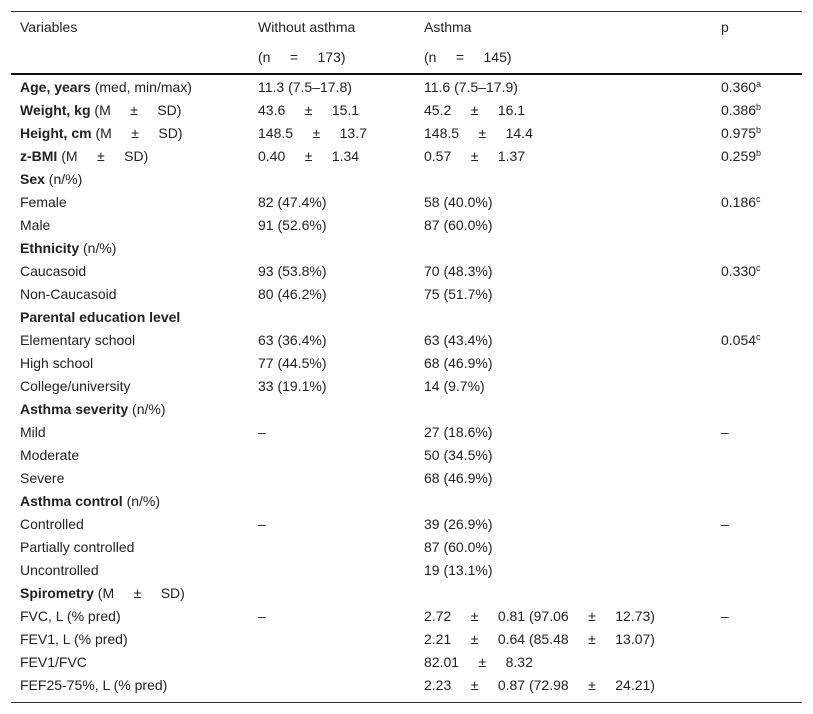  I want to click on p-number: 0.330, so click(739, 271).